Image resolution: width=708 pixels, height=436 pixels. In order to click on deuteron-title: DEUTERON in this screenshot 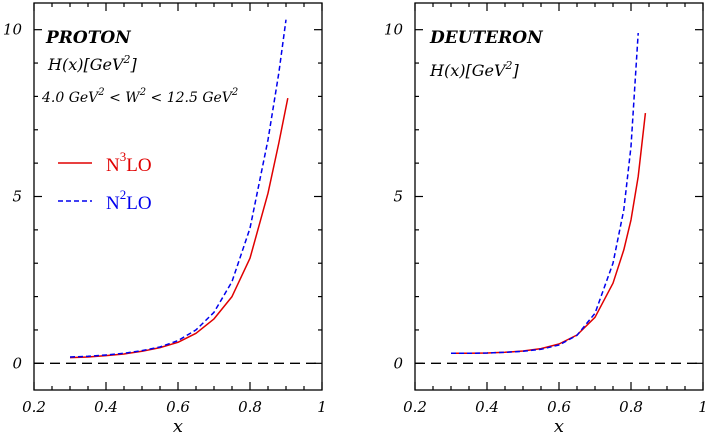, I will do `click(486, 38)`.